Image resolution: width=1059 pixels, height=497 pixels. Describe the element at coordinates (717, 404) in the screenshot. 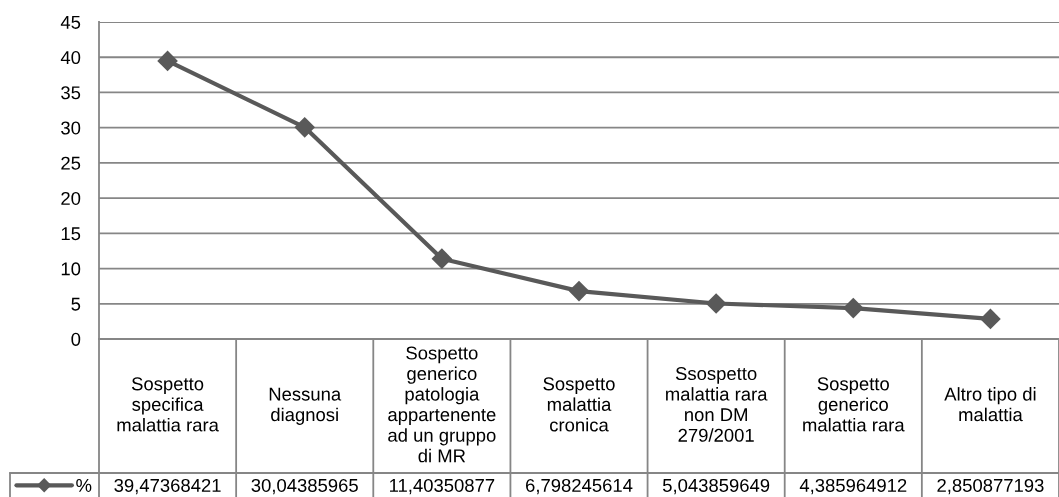

I see `x-tick-label: Ssospetto malattia rara non DM 279/2001` at that location.